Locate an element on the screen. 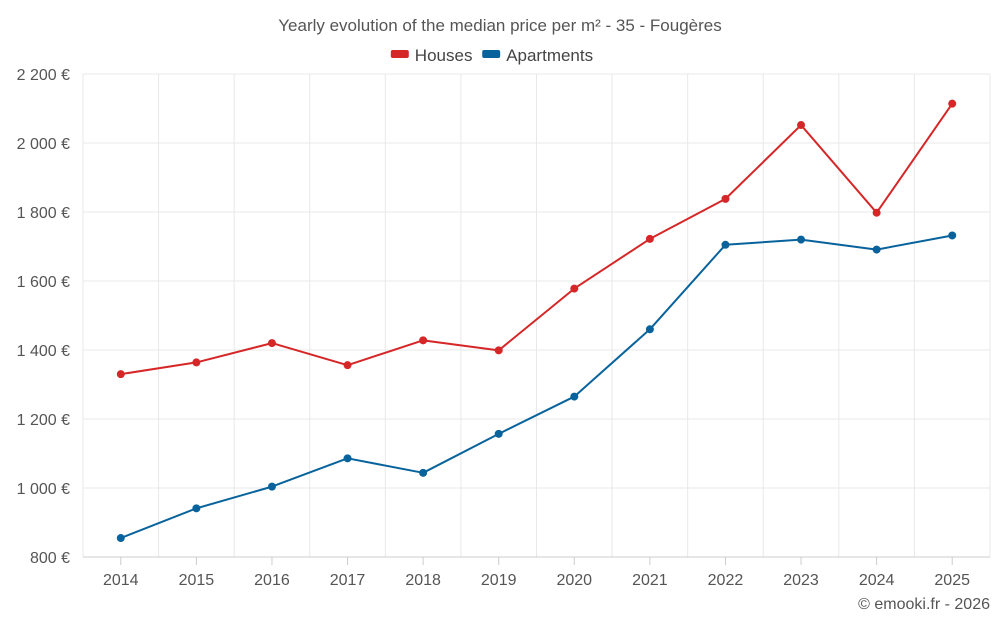 This screenshot has width=1000, height=625. y-tick-label: 2 200 € is located at coordinates (43, 75).